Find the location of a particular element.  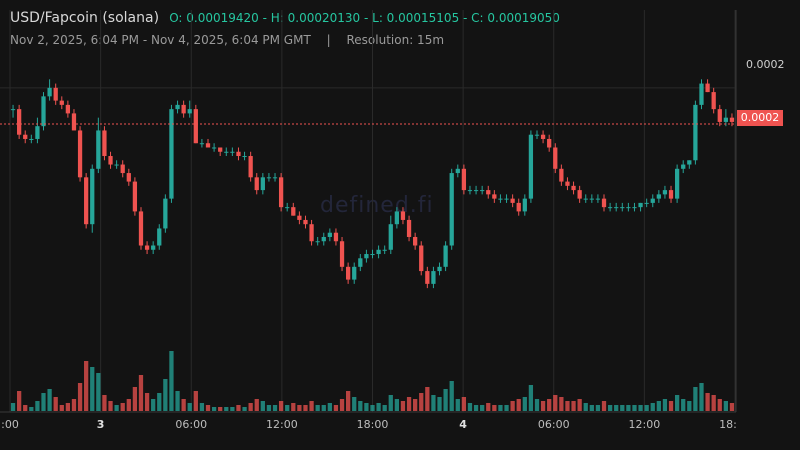

volume-bars is located at coordinates (372, 381).